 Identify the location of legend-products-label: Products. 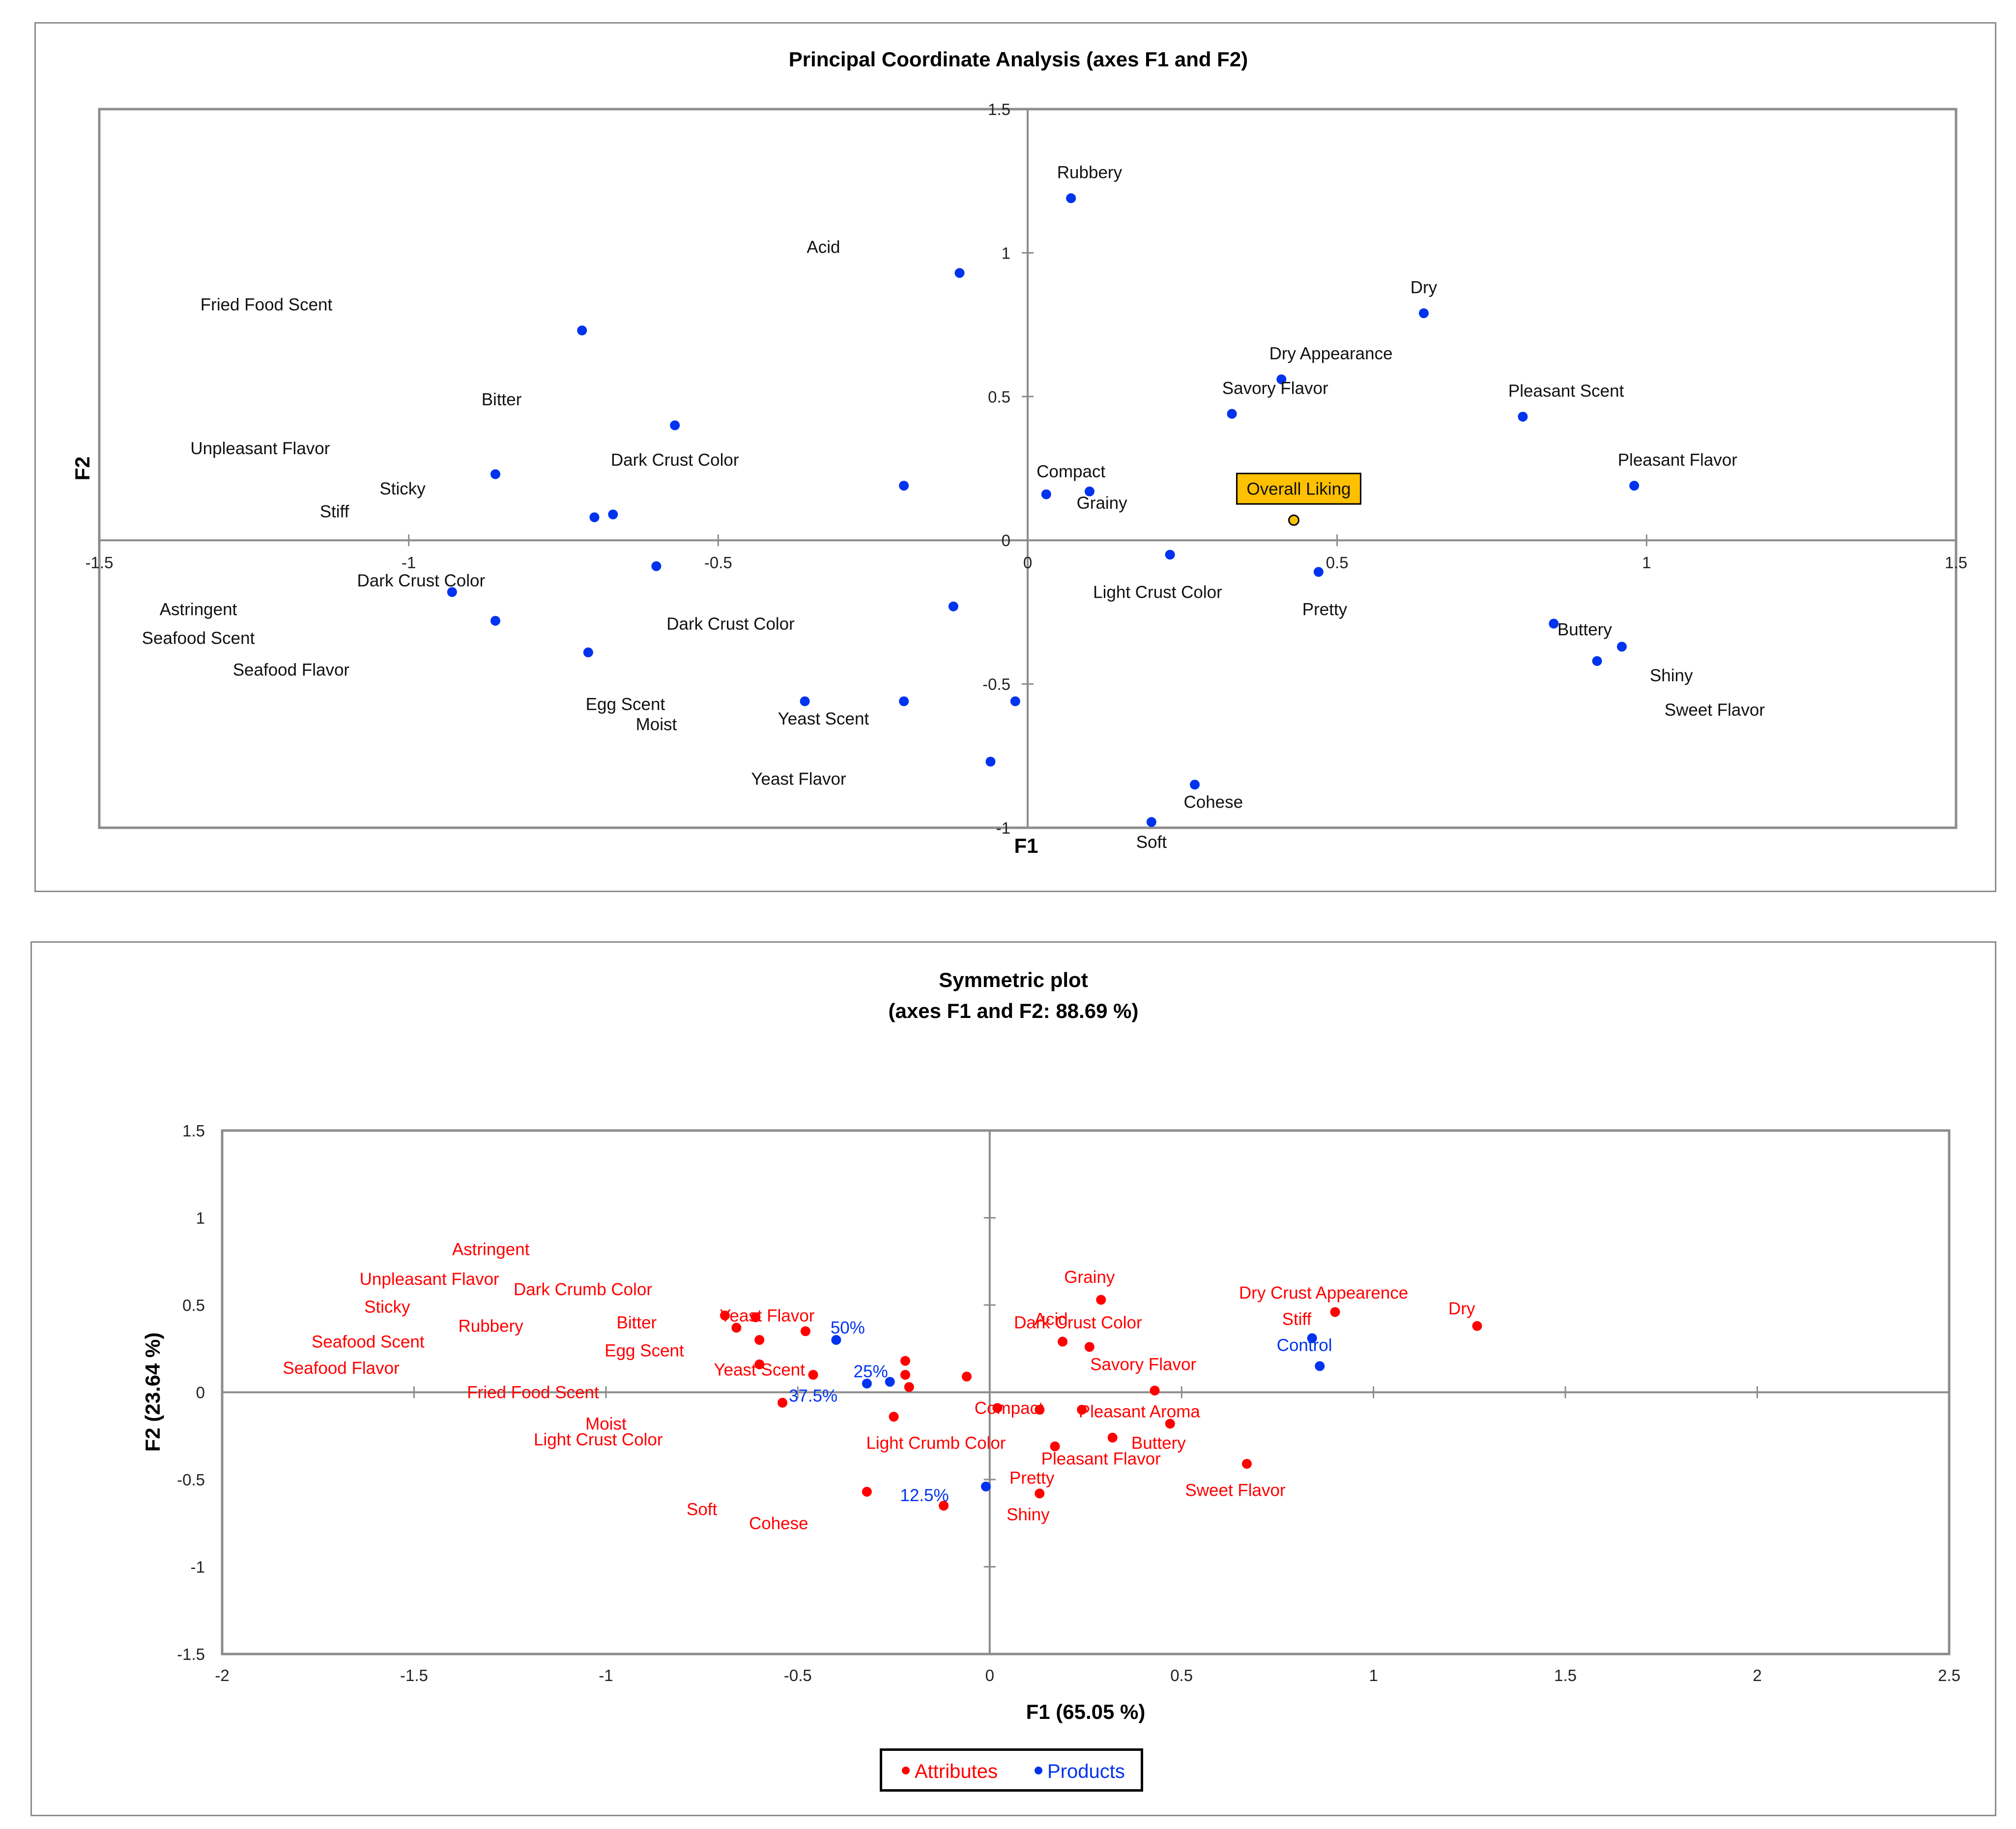
(1086, 1771).